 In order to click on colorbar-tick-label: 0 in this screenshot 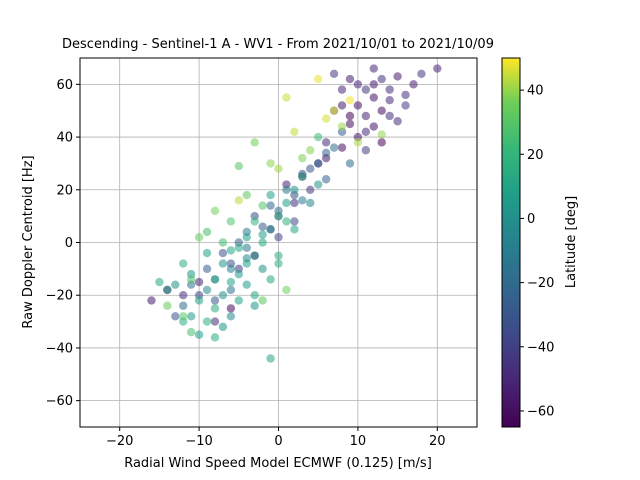, I will do `click(531, 219)`.